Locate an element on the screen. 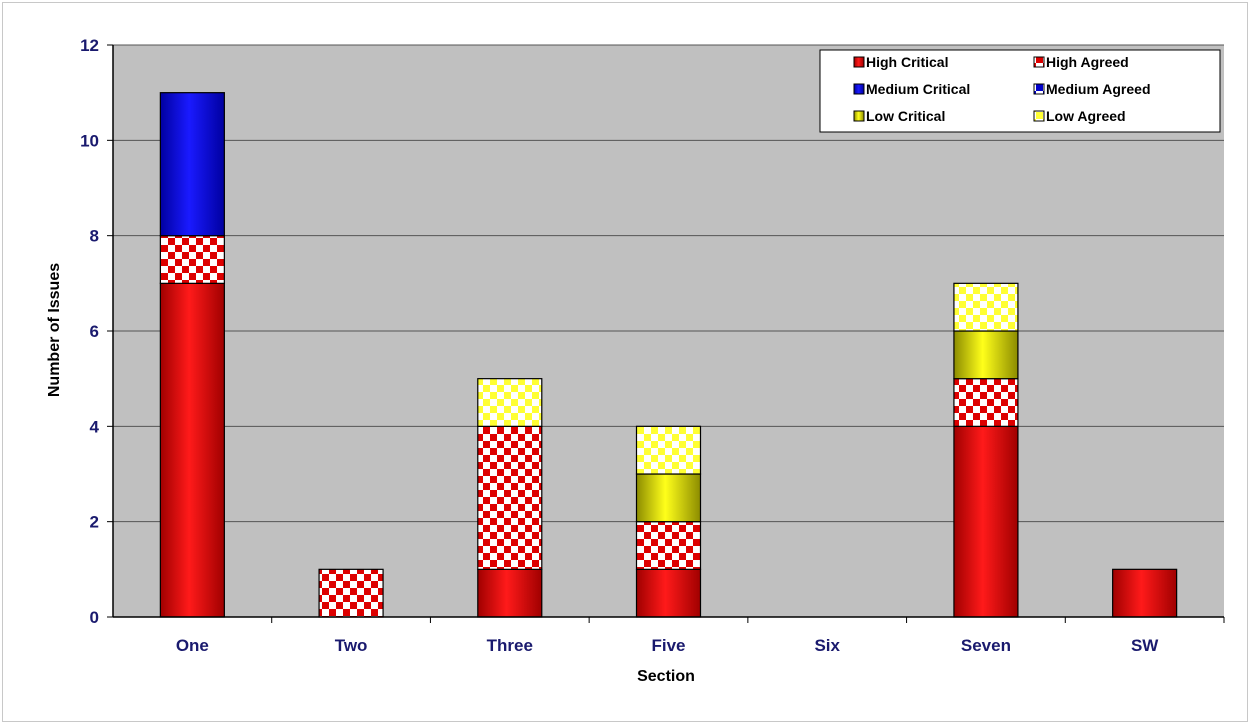 Image resolution: width=1250 pixels, height=724 pixels. x-axis-ticks: One Two Three Five Six Seven SW is located at coordinates (700, 636).